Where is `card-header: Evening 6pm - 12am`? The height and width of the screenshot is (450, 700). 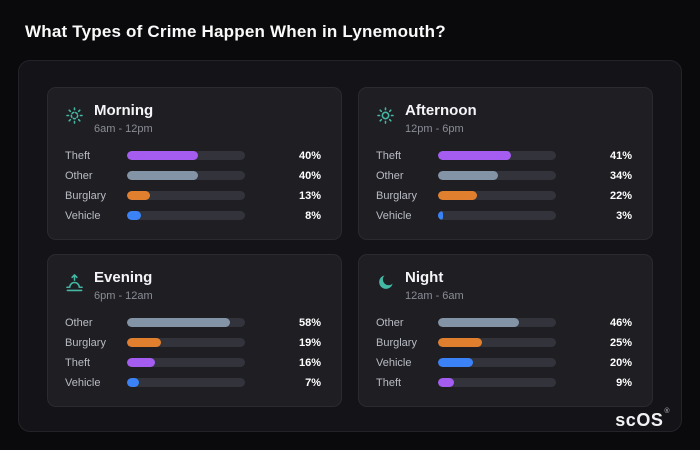 card-header: Evening 6pm - 12am is located at coordinates (193, 285).